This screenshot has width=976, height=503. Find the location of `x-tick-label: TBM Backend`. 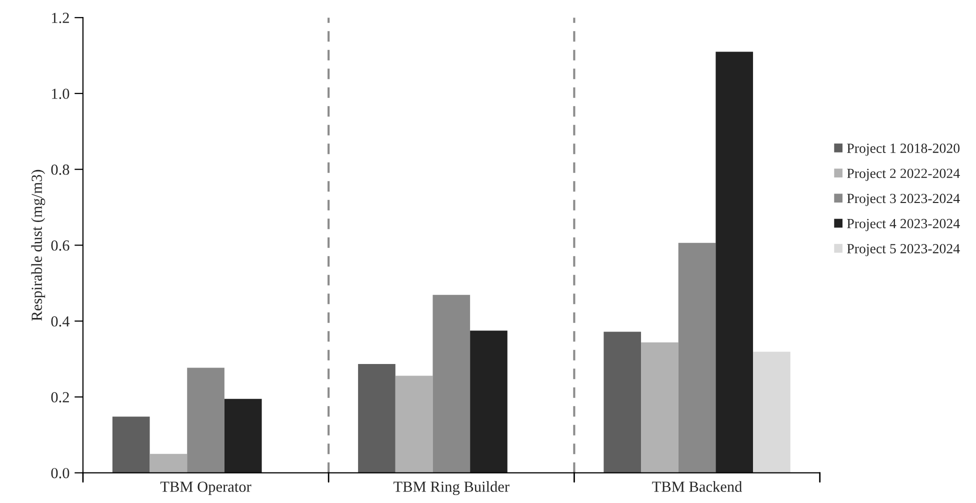

x-tick-label: TBM Backend is located at coordinates (697, 486).